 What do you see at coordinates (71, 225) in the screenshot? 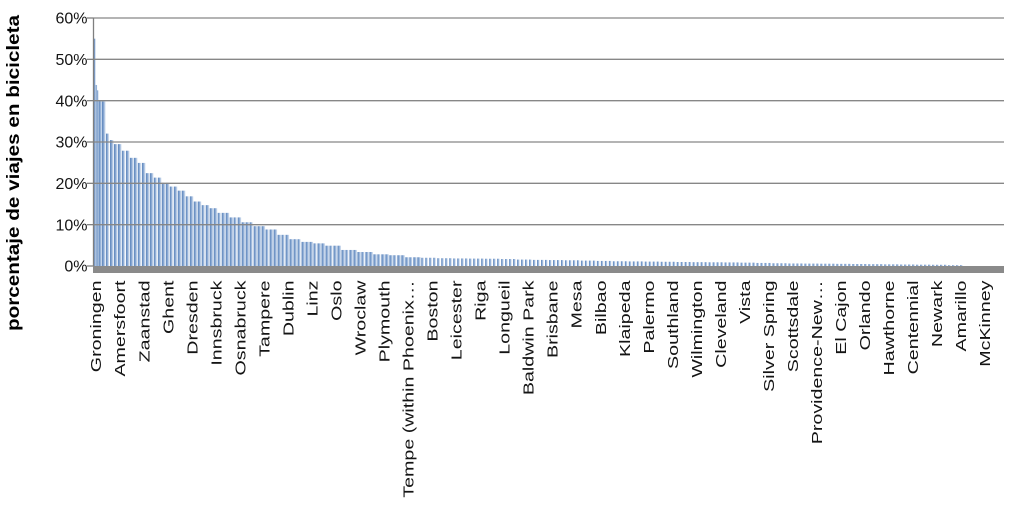
I see `svg-text: 10%` at bounding box center [71, 225].